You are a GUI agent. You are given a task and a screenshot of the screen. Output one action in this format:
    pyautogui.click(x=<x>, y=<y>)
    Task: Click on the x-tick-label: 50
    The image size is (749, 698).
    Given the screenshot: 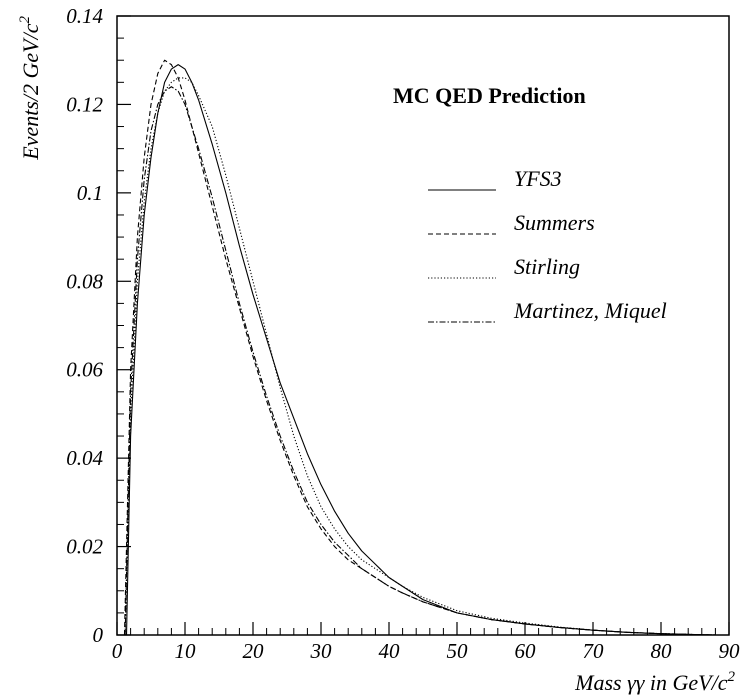 What is the action you would take?
    pyautogui.click(x=458, y=651)
    